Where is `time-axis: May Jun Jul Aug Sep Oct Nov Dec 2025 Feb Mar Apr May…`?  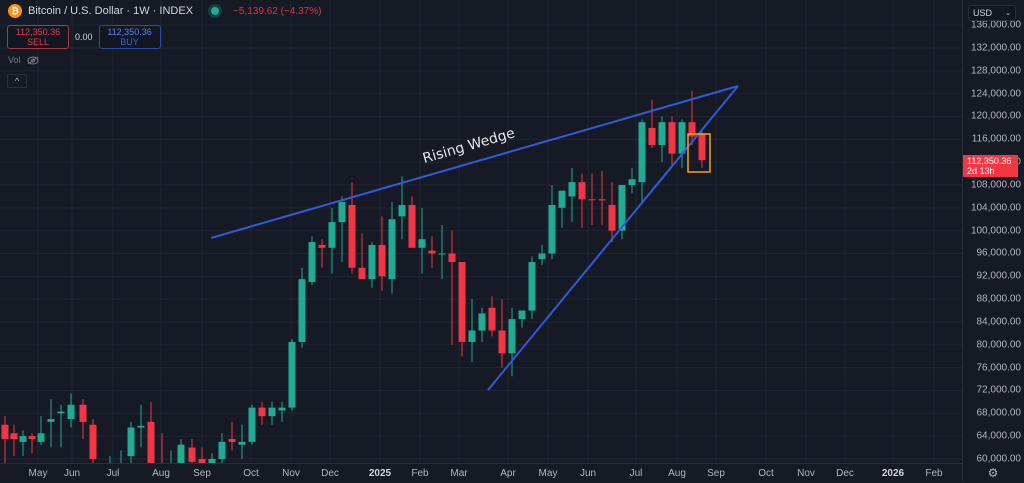
time-axis: May Jun Jul Aug Sep Oct Nov Dec 2025 Feb Mar Apr May… is located at coordinates (481, 473).